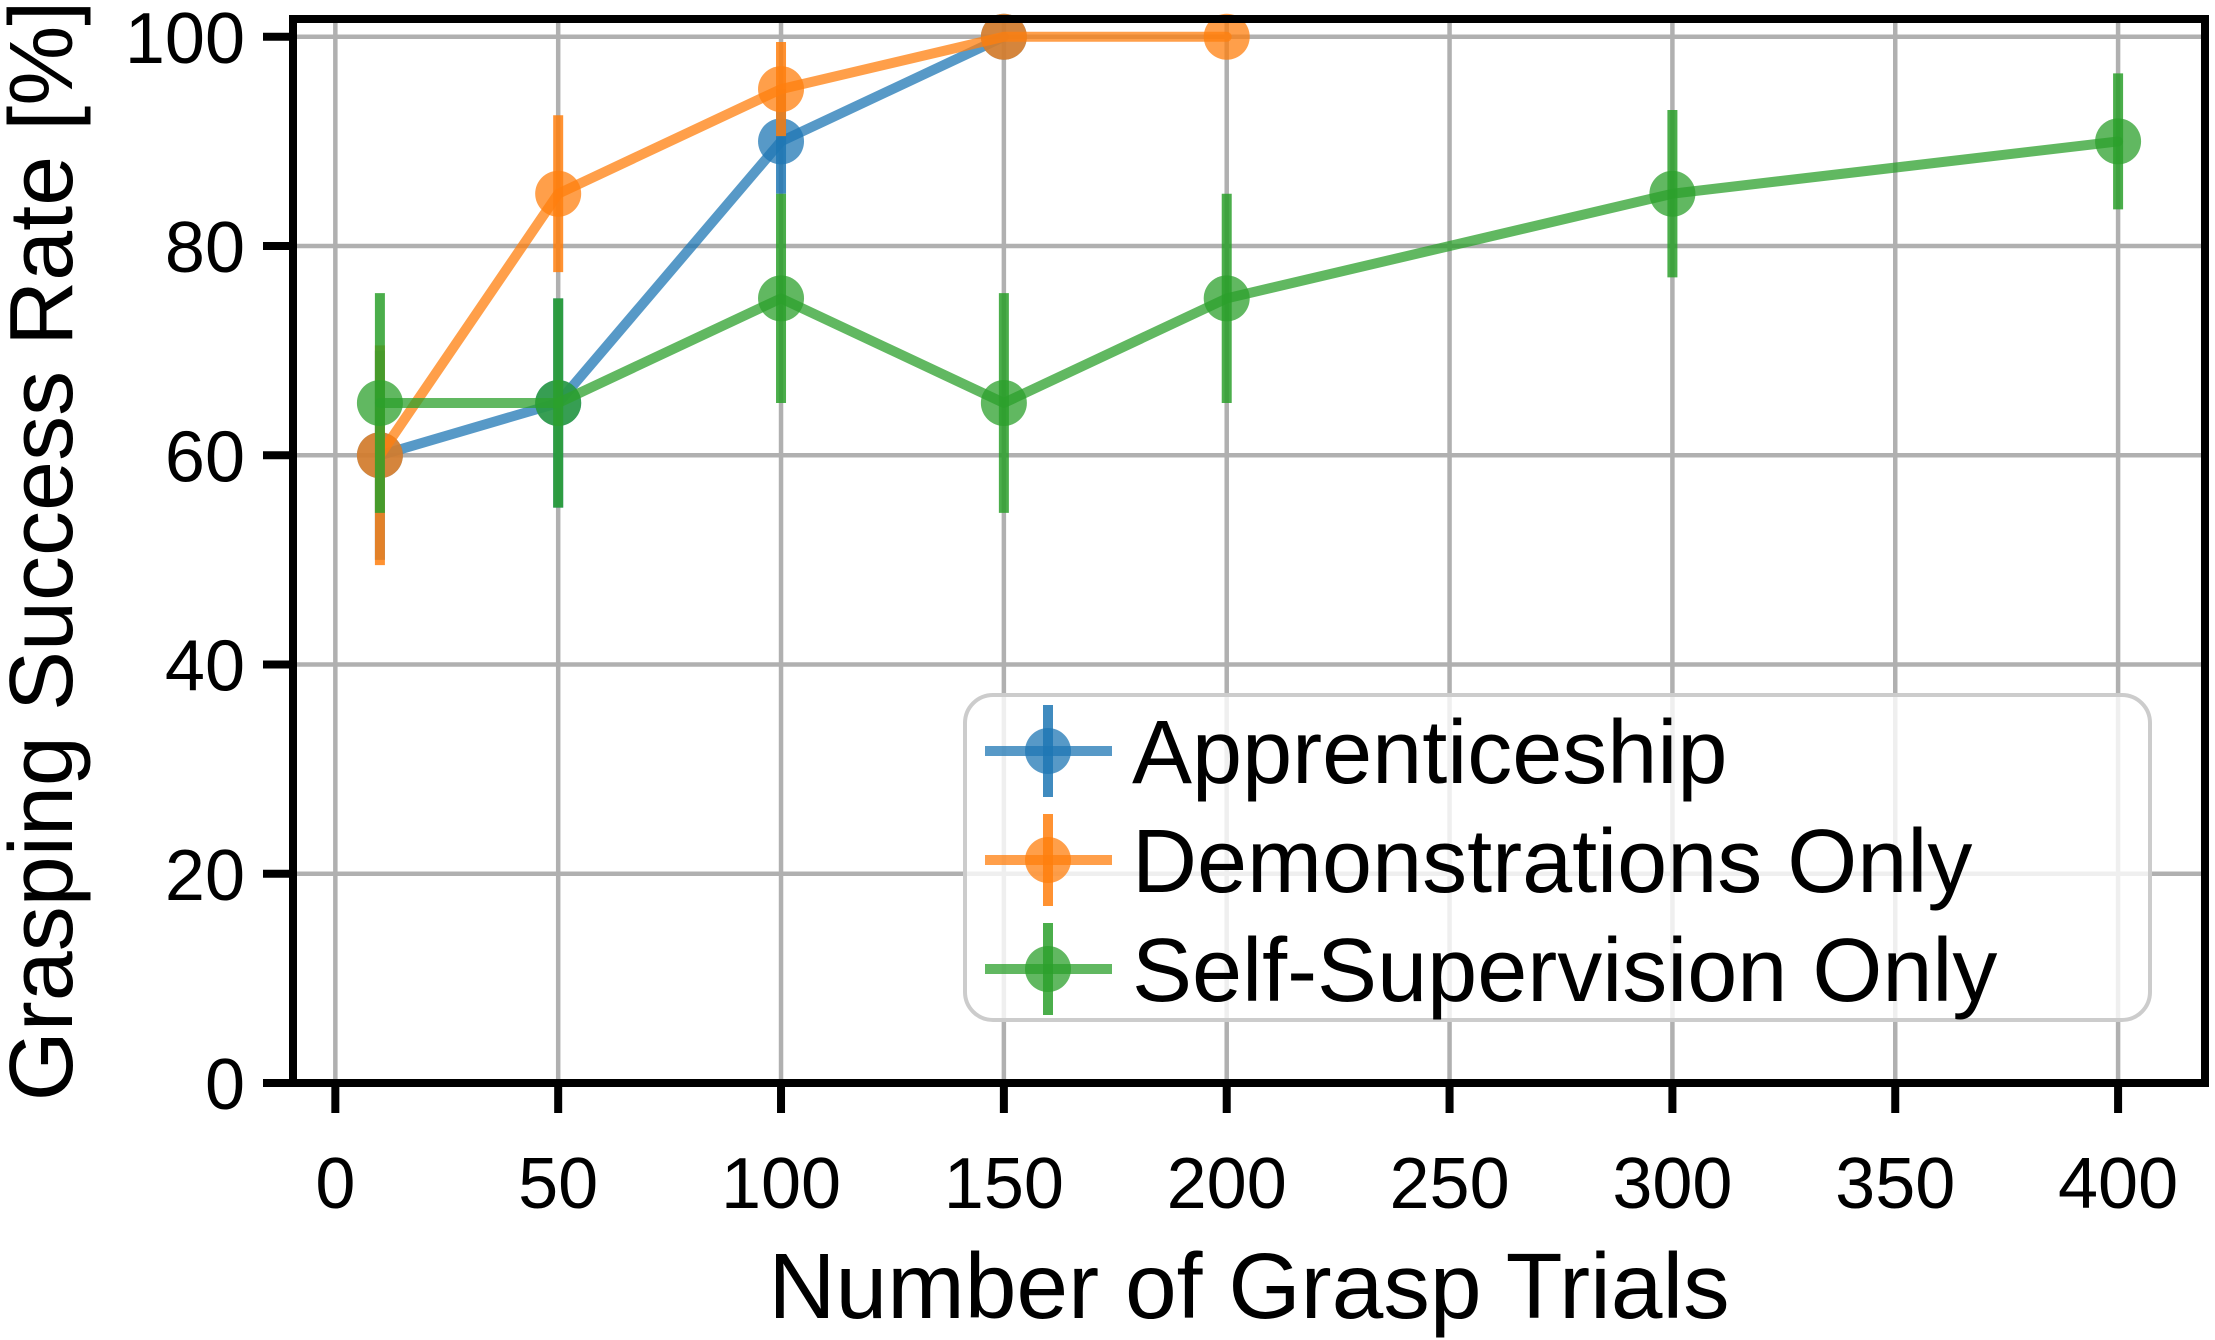  Describe the element at coordinates (1552, 862) in the screenshot. I see `legend-label-demonstrations-only: Demonstrations Only` at that location.